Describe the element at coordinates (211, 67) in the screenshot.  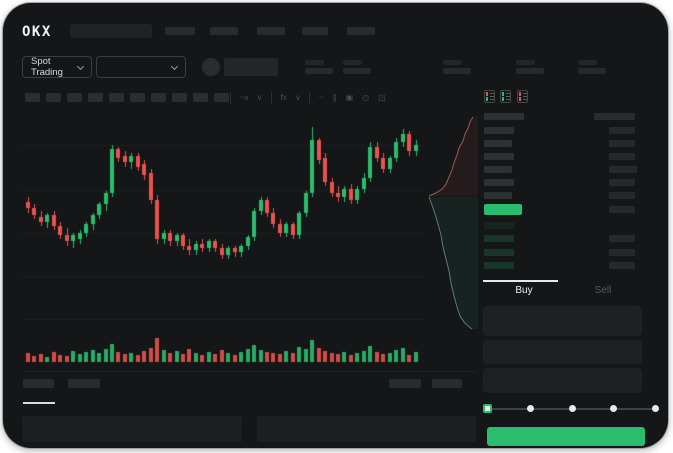
I see `coin-avatar` at that location.